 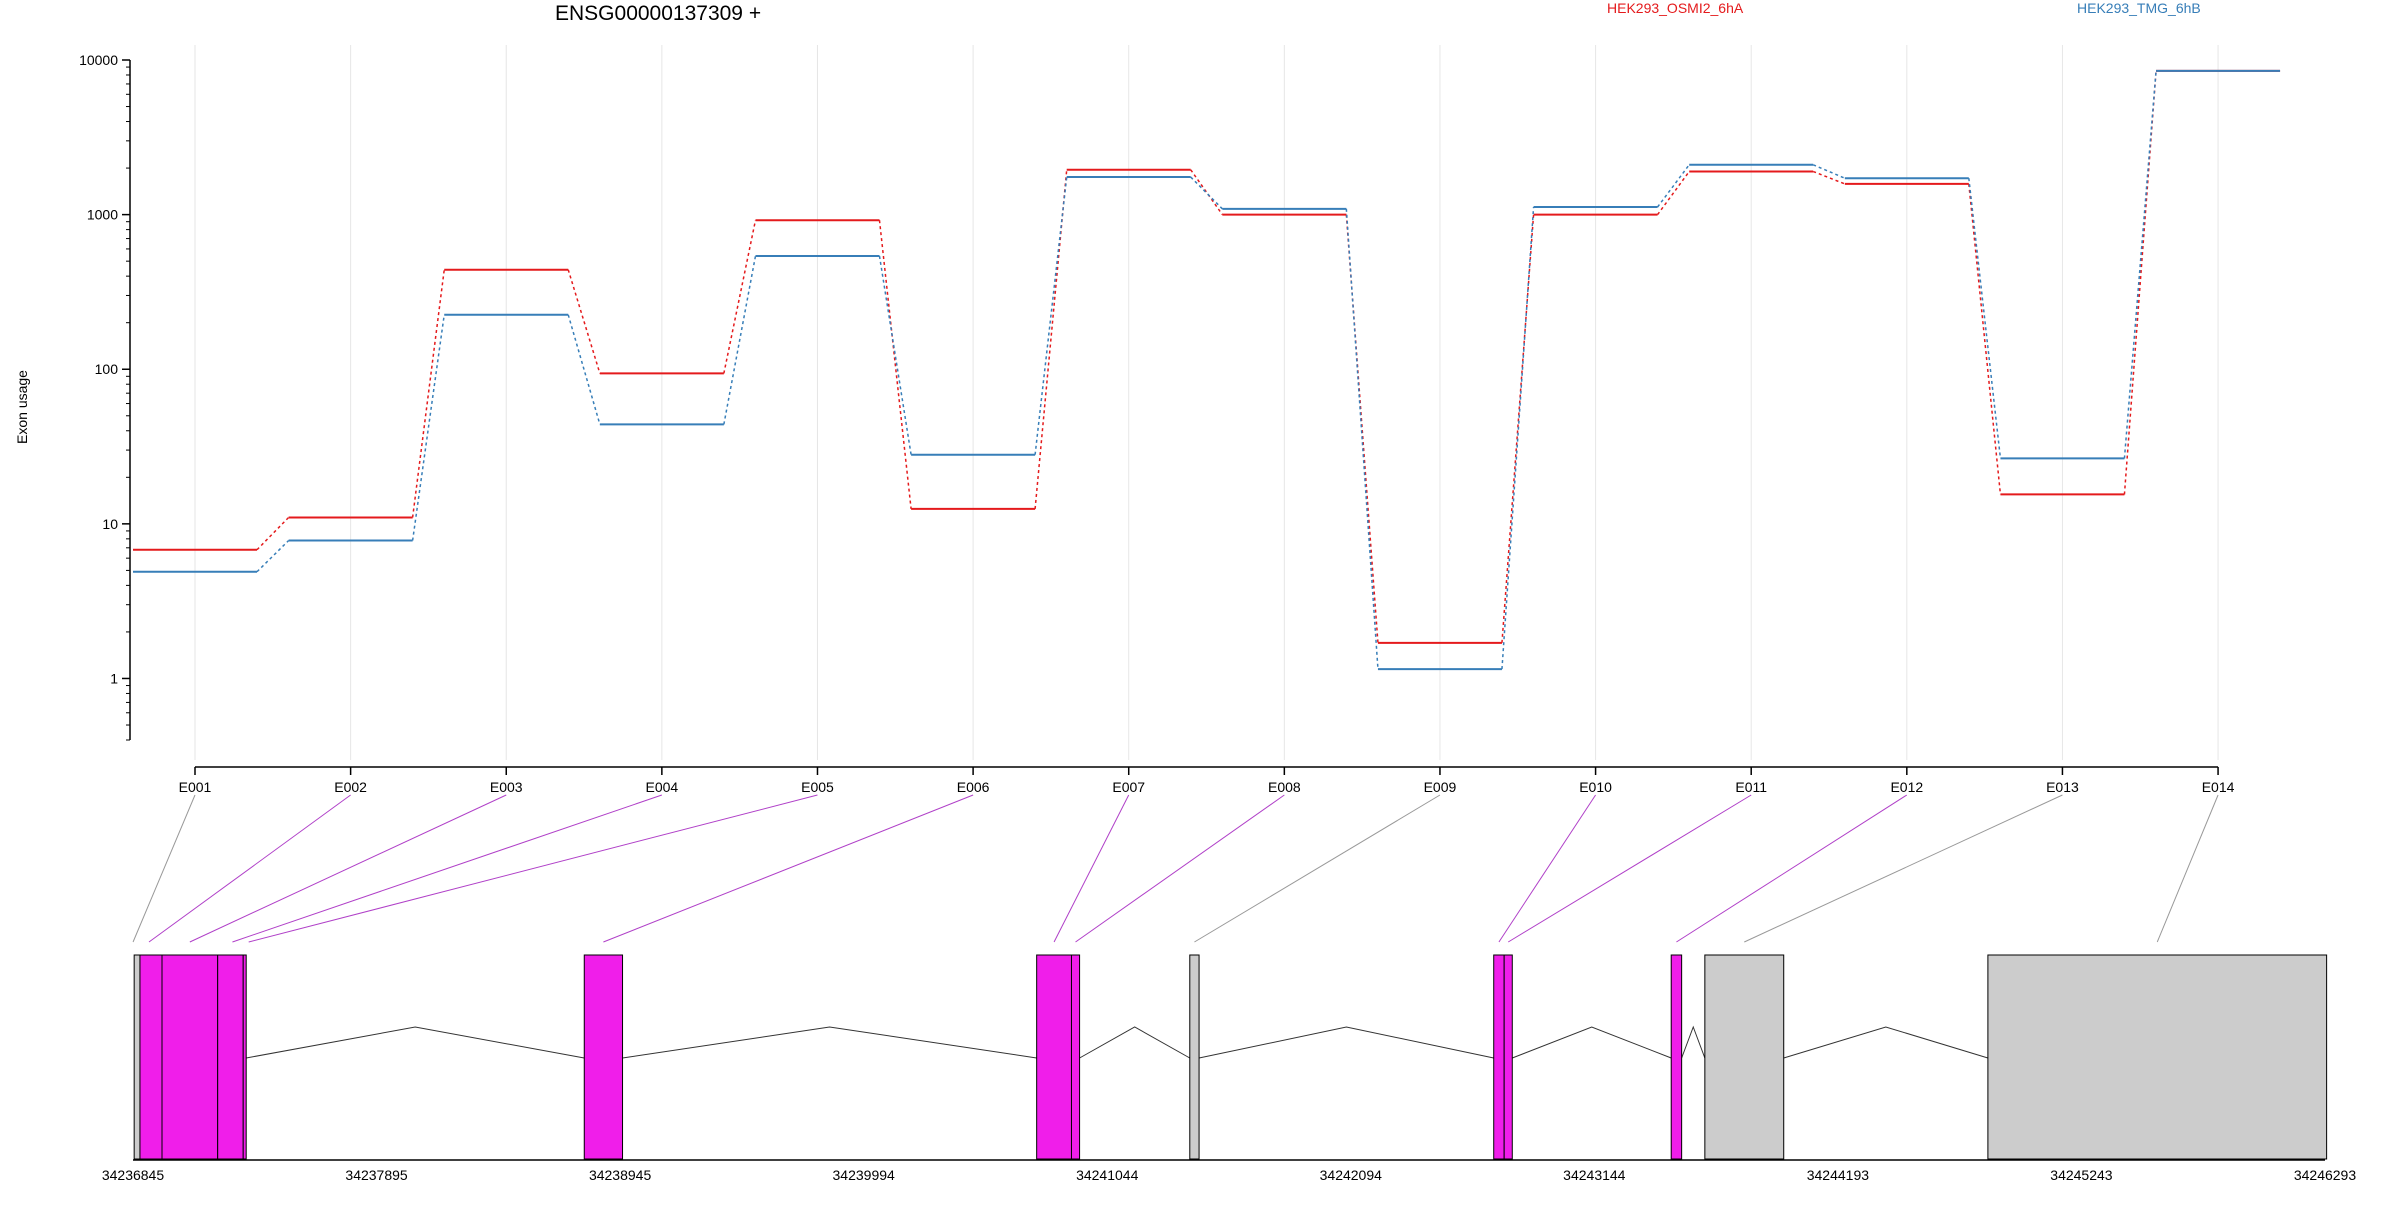 What do you see at coordinates (1194, 1057) in the screenshot?
I see `exon-box-e009` at bounding box center [1194, 1057].